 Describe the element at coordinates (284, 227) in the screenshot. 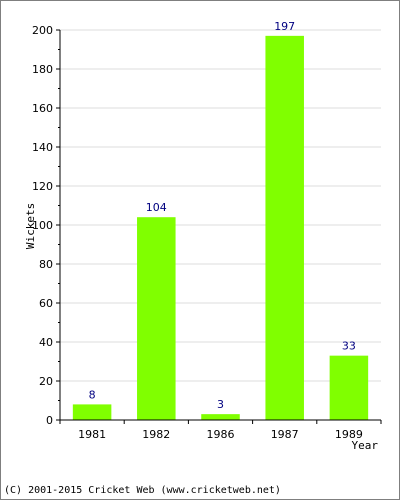

I see `bar-1987` at that location.